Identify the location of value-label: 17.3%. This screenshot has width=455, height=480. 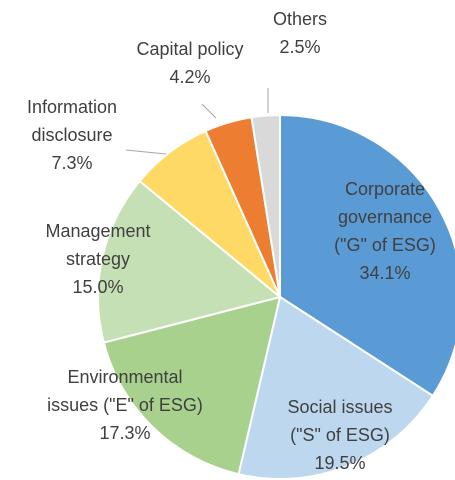
(124, 433).